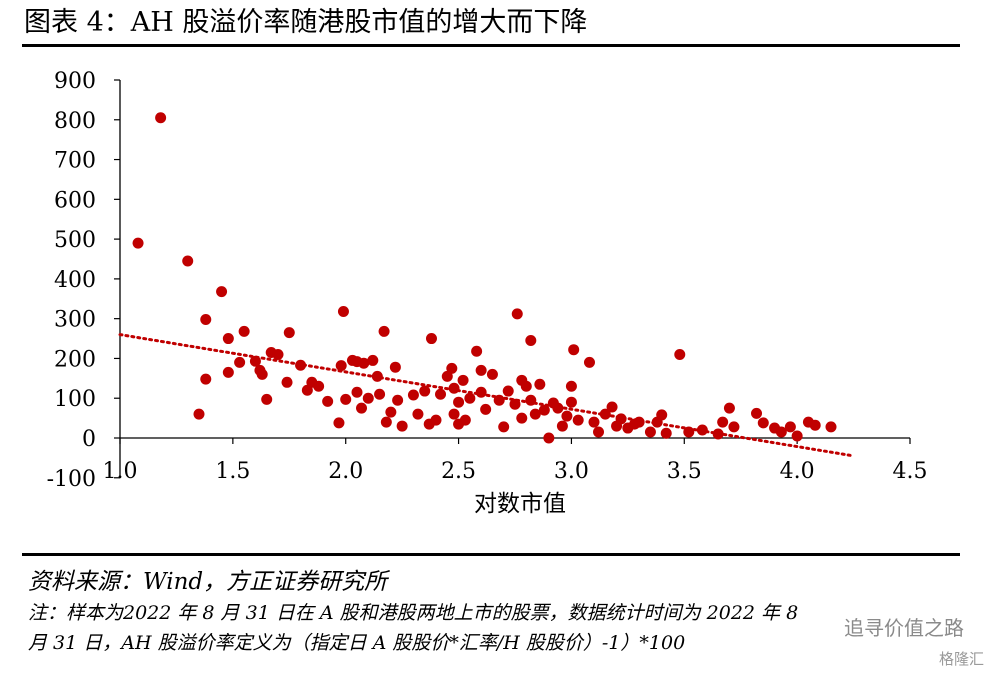 The height and width of the screenshot is (673, 992). Describe the element at coordinates (75, 240) in the screenshot. I see `y-tick-label: 500` at that location.